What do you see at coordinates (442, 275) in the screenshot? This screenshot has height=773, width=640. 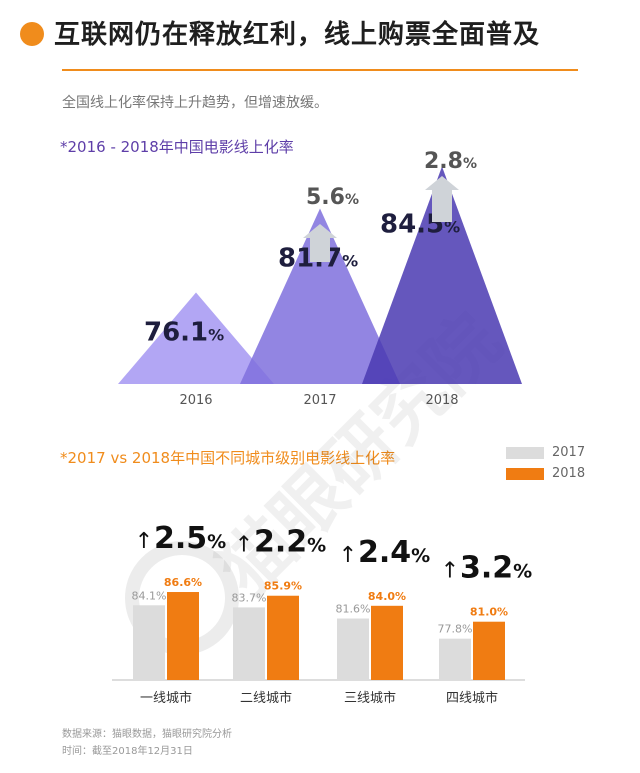 I see `triangle-2018` at bounding box center [442, 275].